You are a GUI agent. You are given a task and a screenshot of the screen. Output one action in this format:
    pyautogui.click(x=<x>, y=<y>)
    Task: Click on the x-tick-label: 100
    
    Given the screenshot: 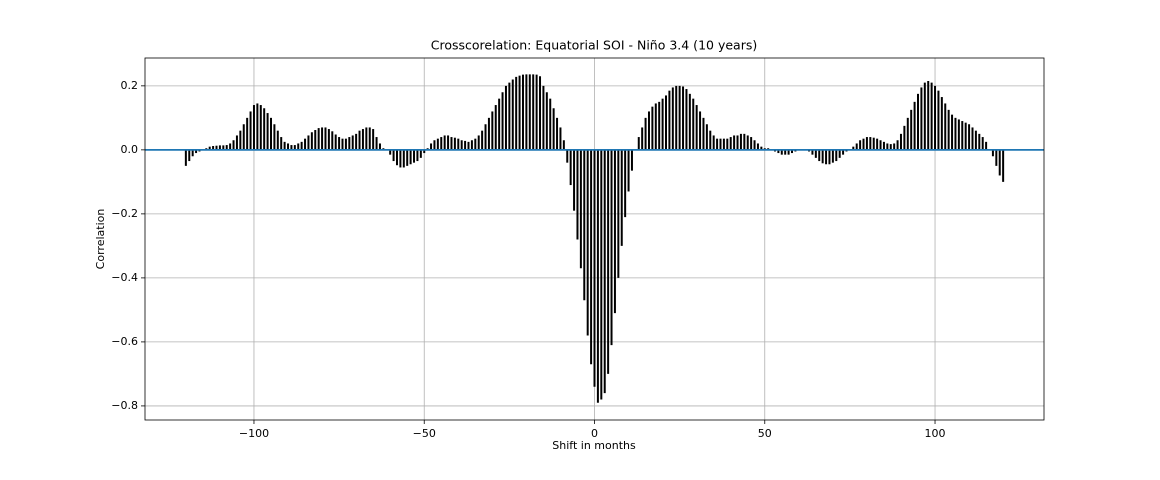 What is the action you would take?
    pyautogui.click(x=935, y=433)
    